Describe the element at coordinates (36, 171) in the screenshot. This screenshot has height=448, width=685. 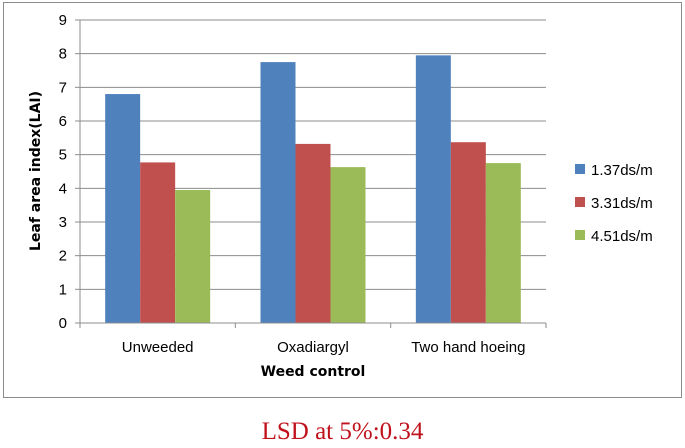
I see `y-axis-title: Leaf area index(LAI)` at that location.